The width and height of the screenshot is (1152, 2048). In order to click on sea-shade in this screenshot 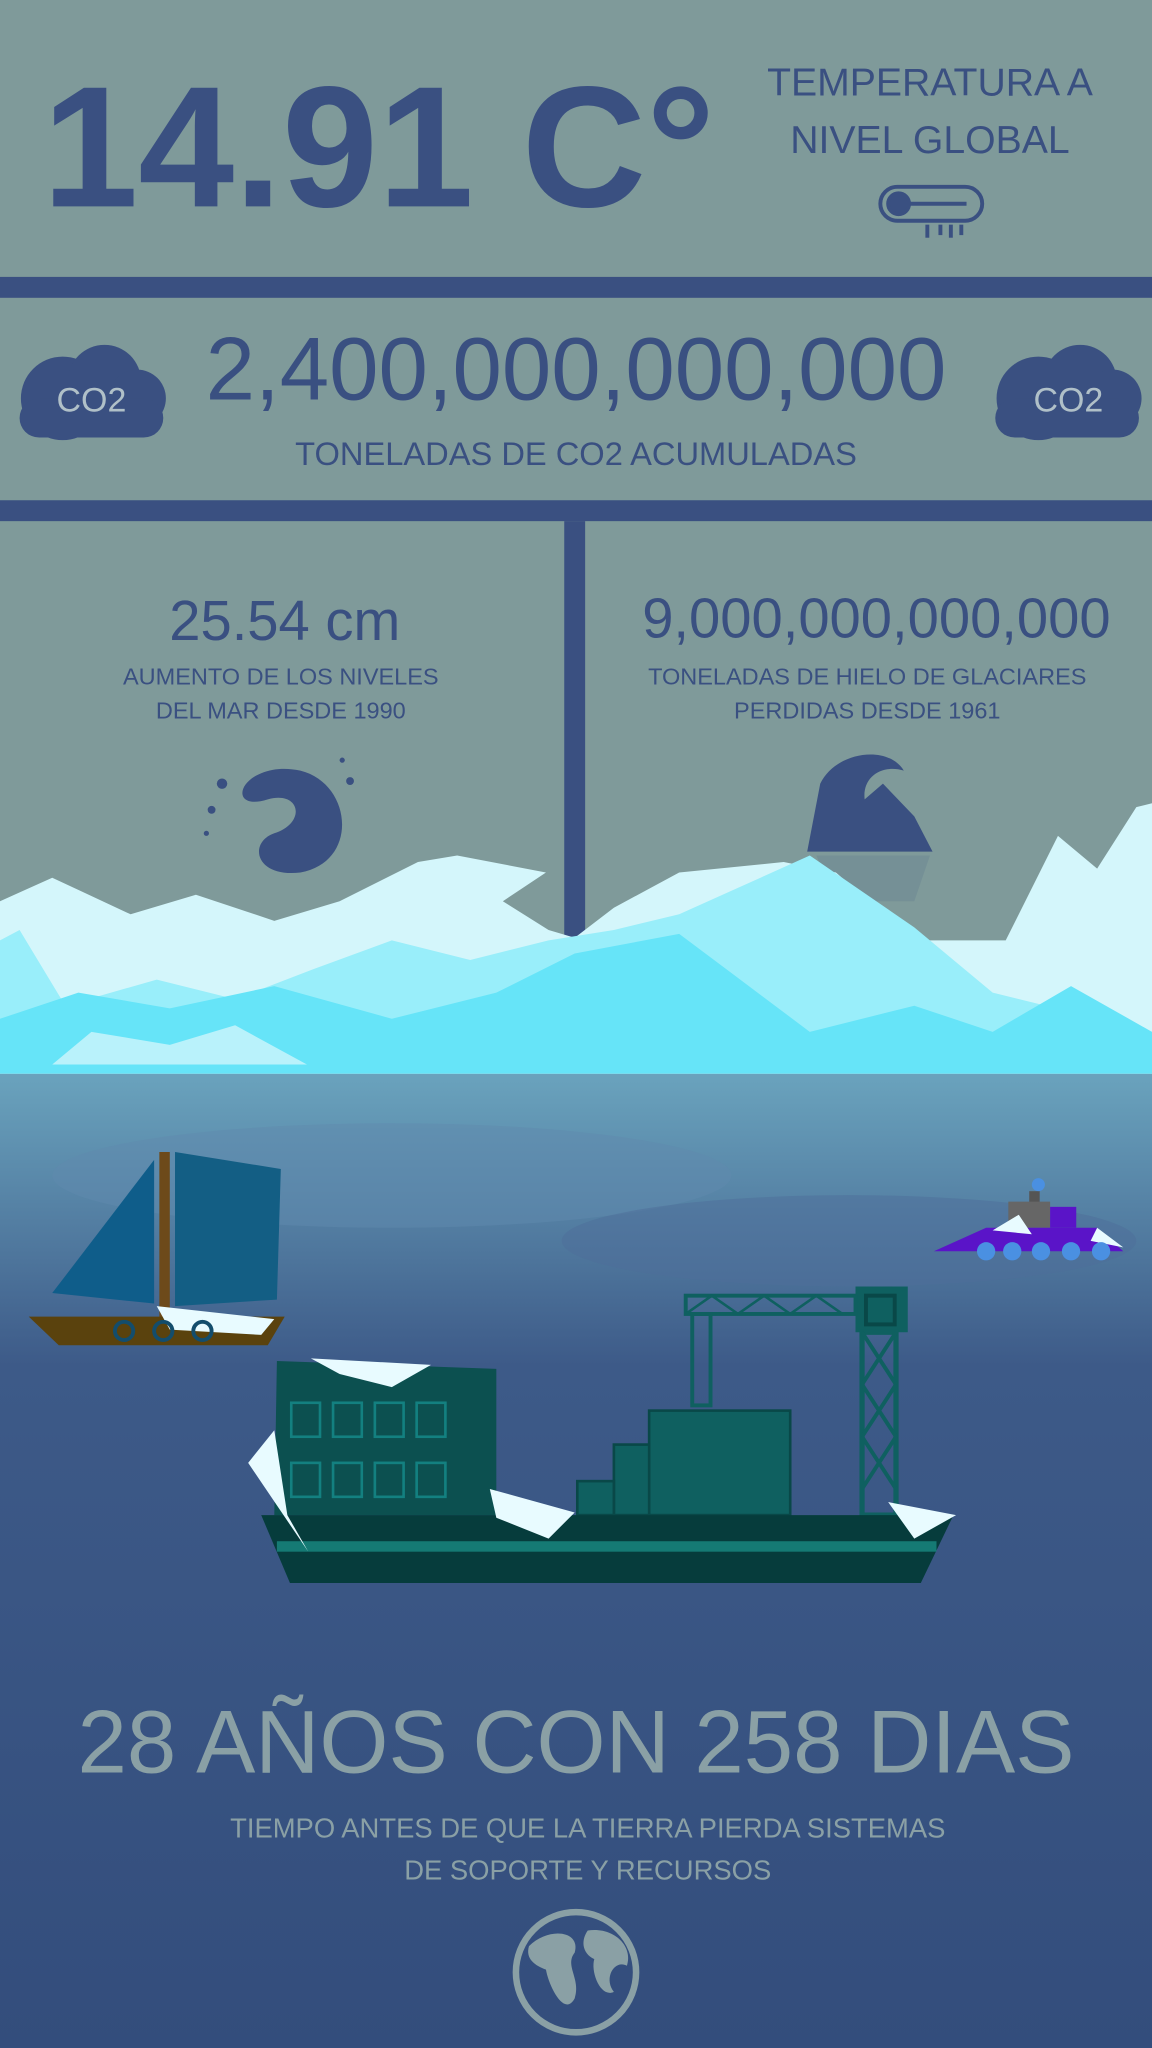, I will do `click(849, 1241)`.